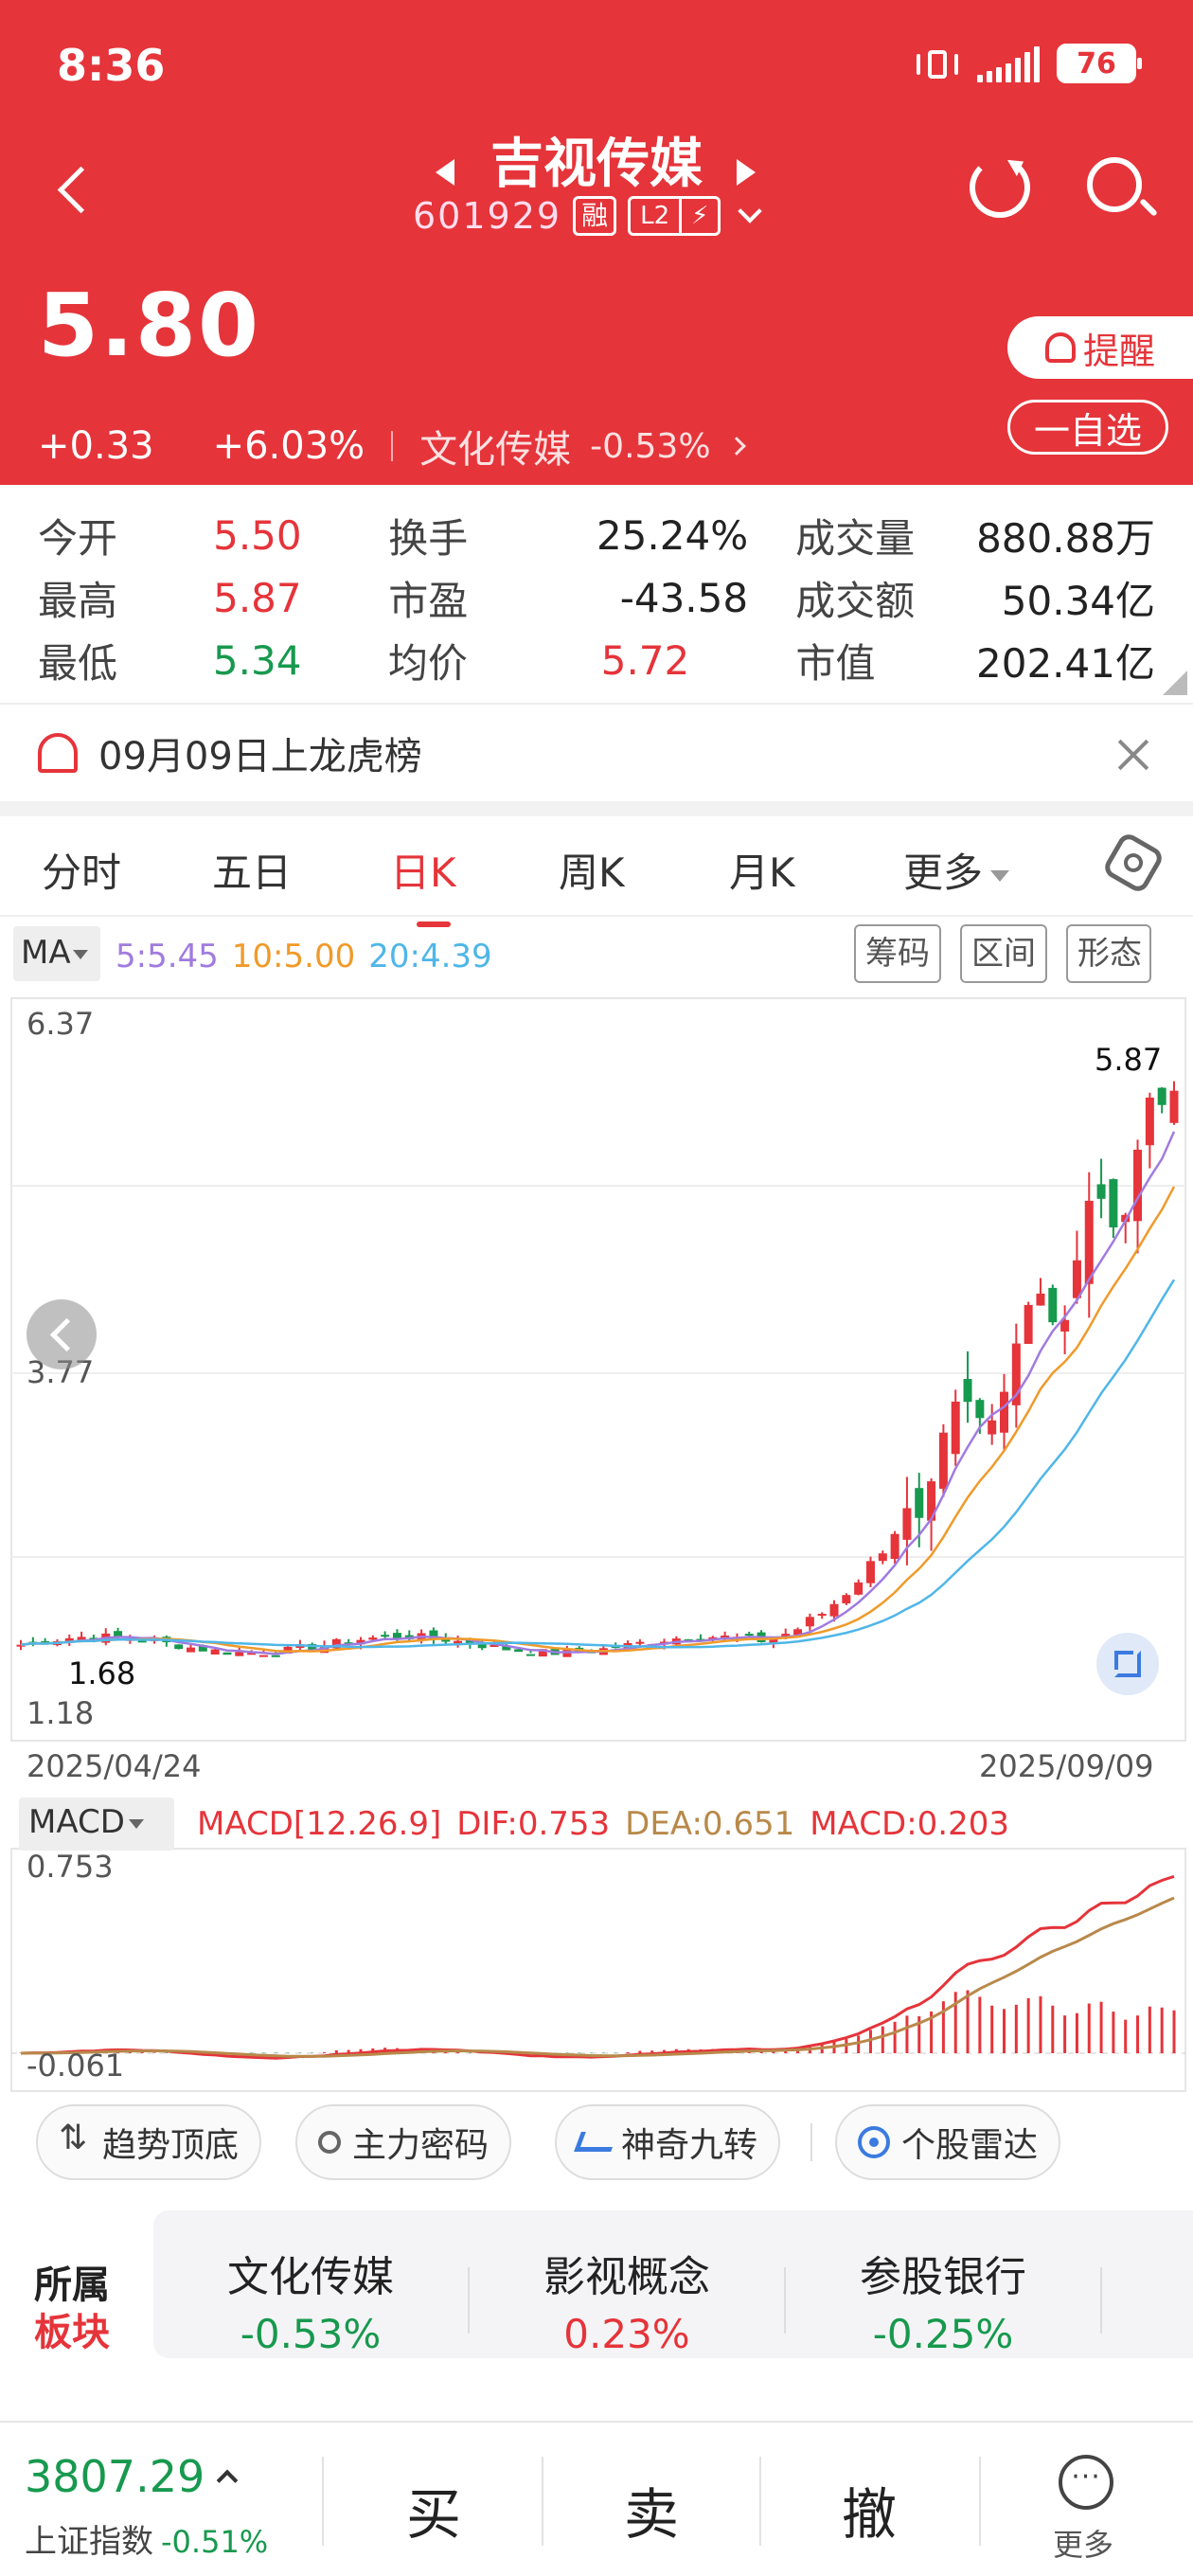  Describe the element at coordinates (596, 164) in the screenshot. I see `stock-name: 吉视传媒` at that location.